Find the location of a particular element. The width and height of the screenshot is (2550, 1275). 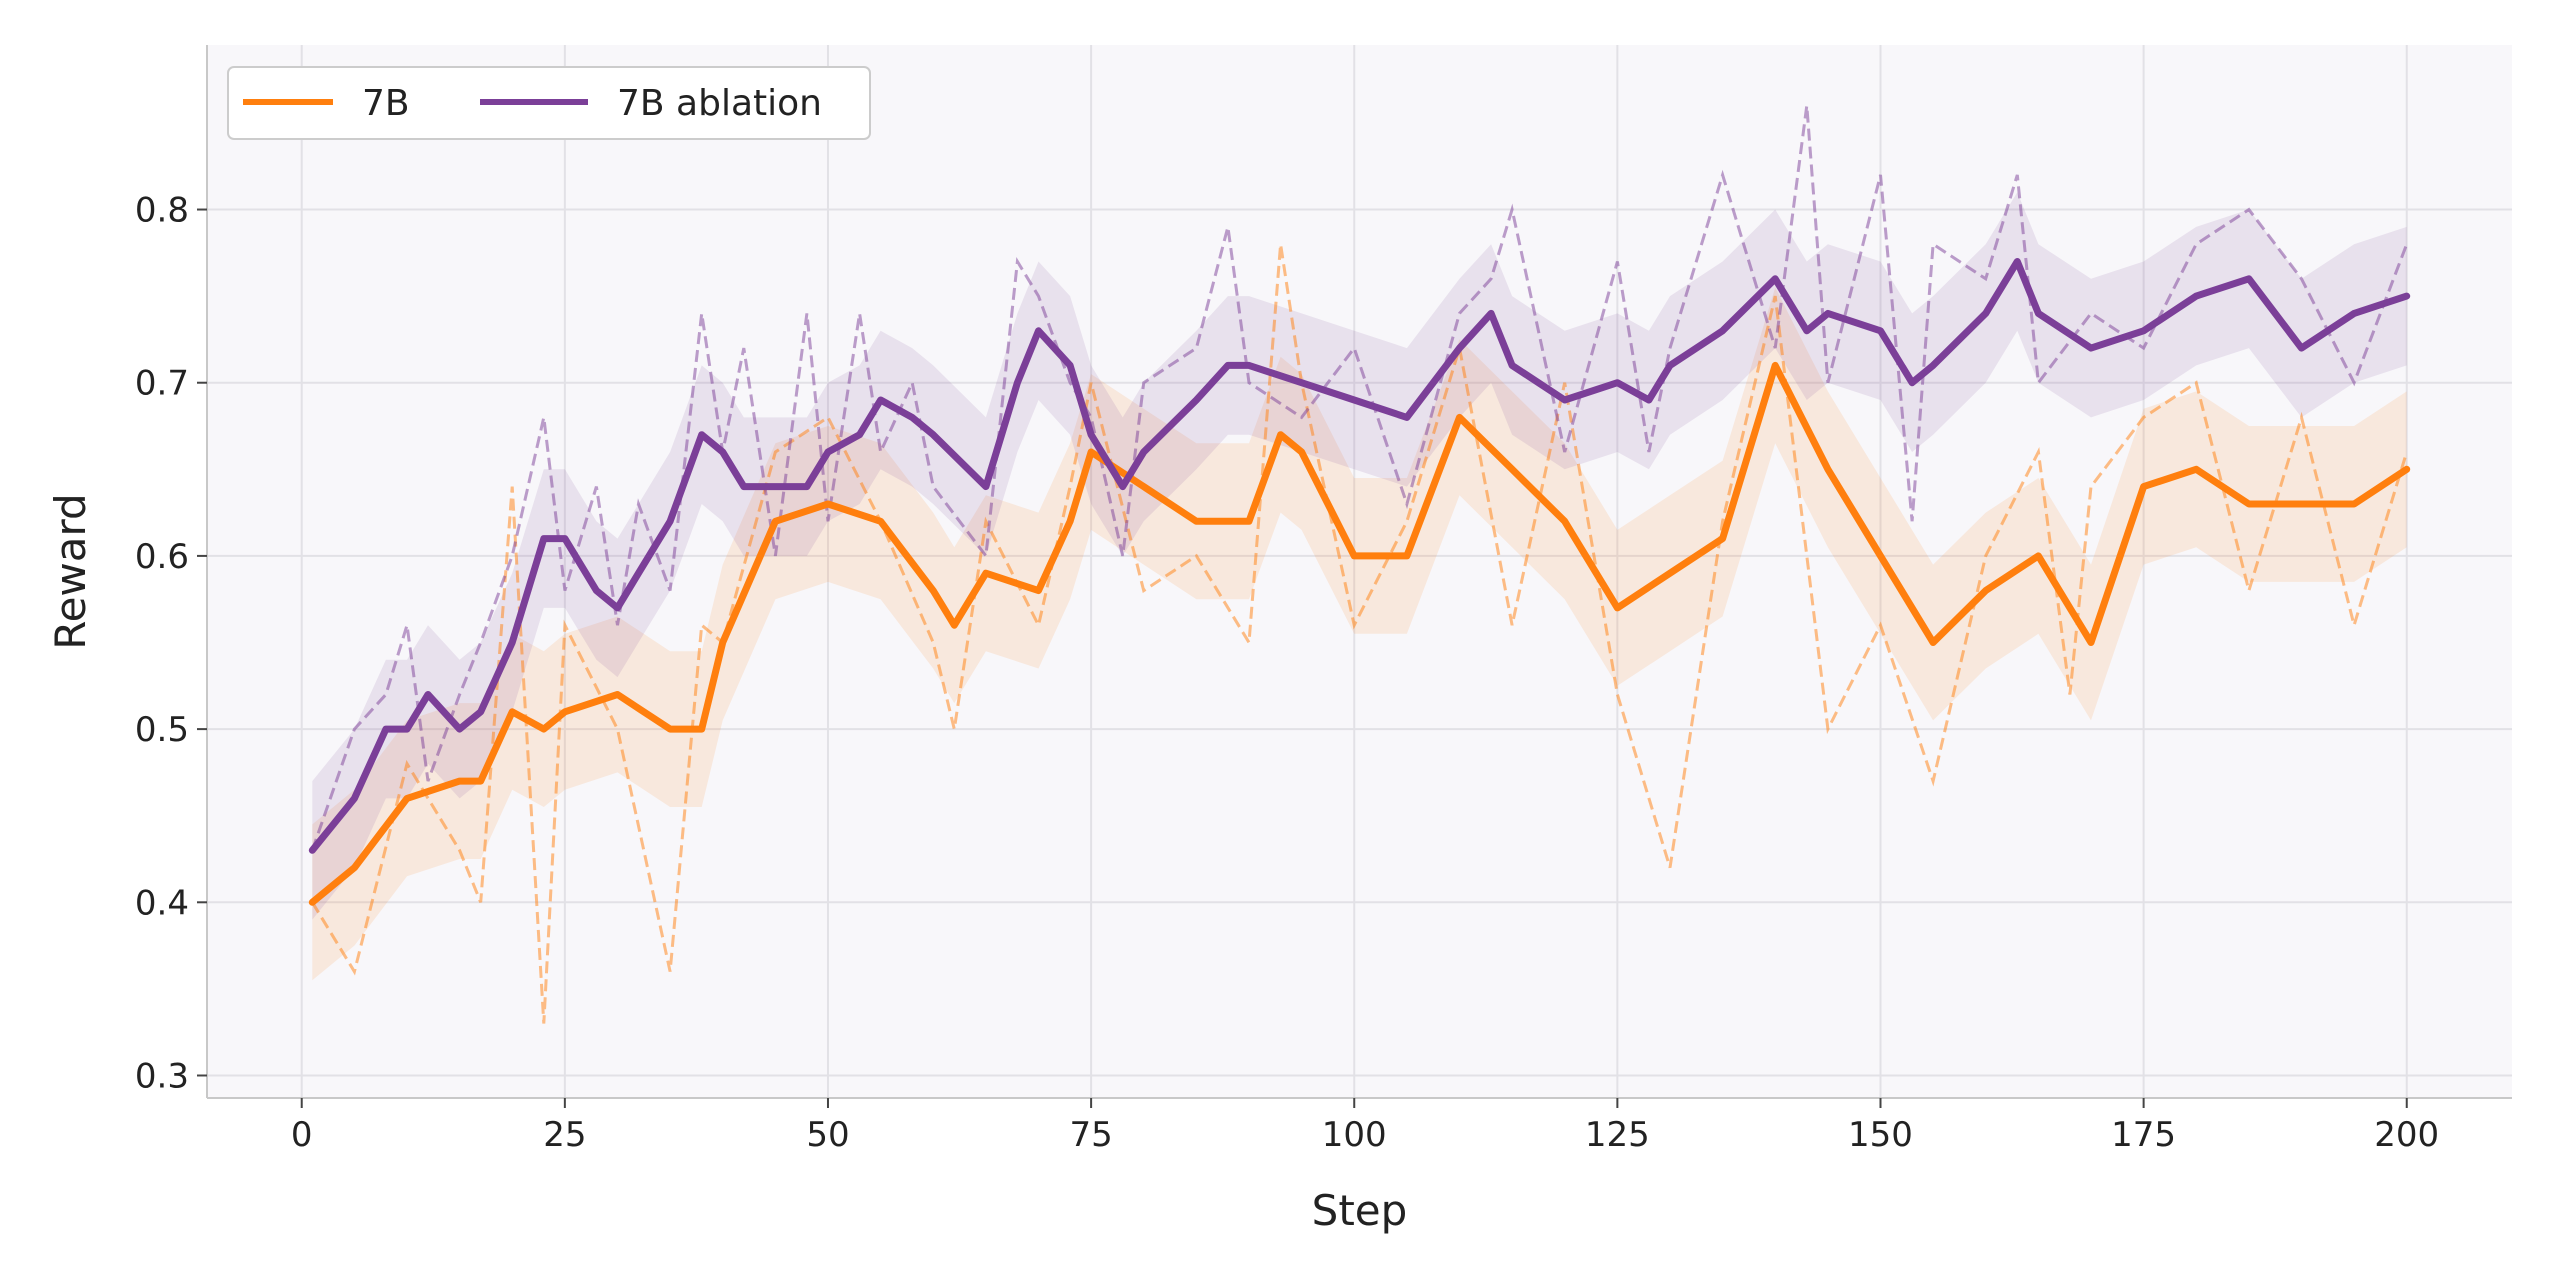

y-tick-label: 0.5 is located at coordinates (162, 730).